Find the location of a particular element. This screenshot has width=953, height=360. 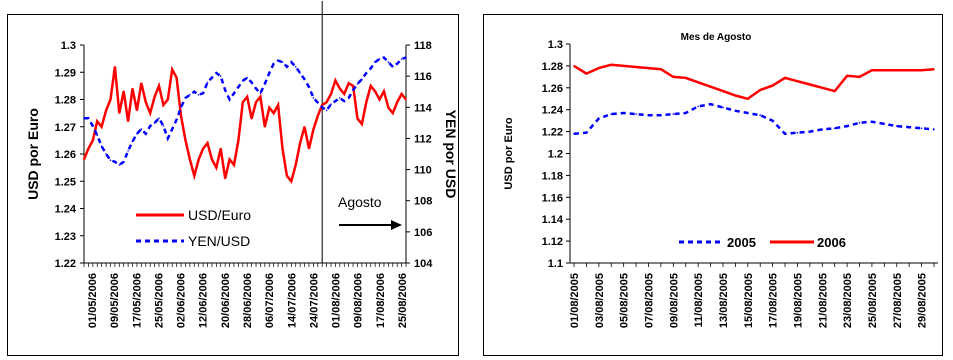

x-tick-label: 14/07/2006 is located at coordinates (292, 300).